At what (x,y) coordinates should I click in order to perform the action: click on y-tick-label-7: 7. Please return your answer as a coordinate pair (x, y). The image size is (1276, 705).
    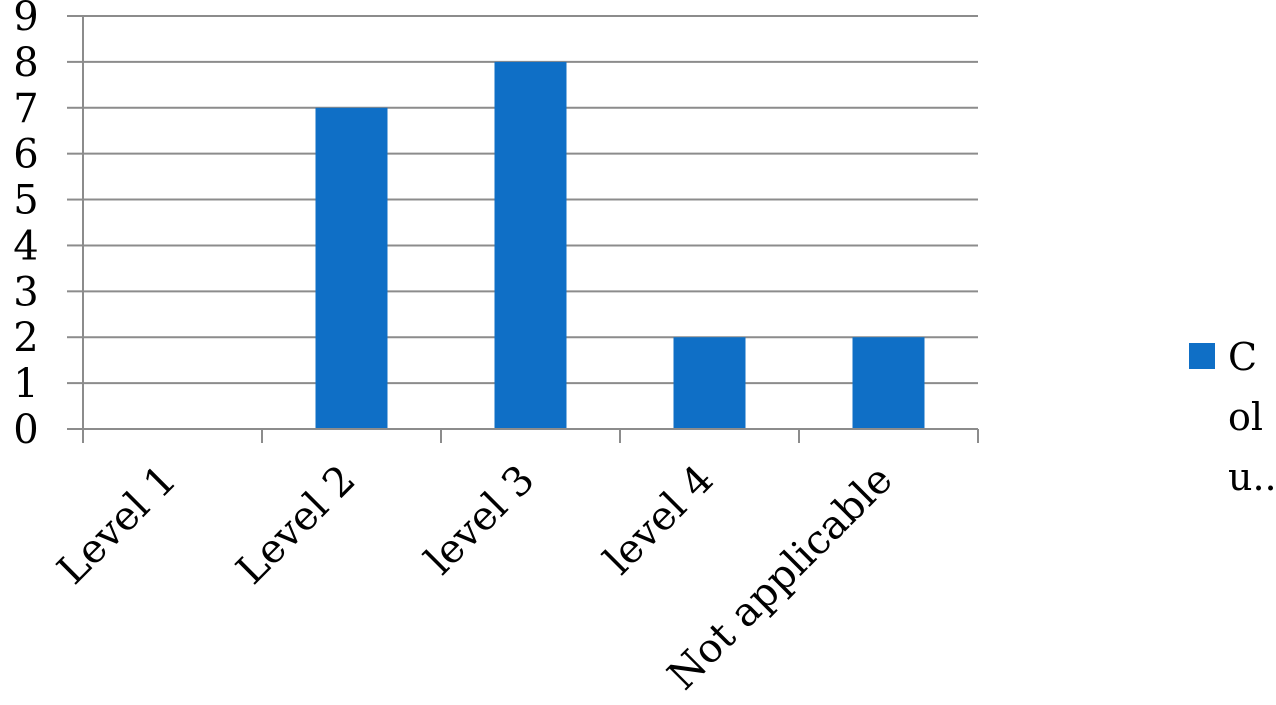
    Looking at the image, I should click on (25, 109).